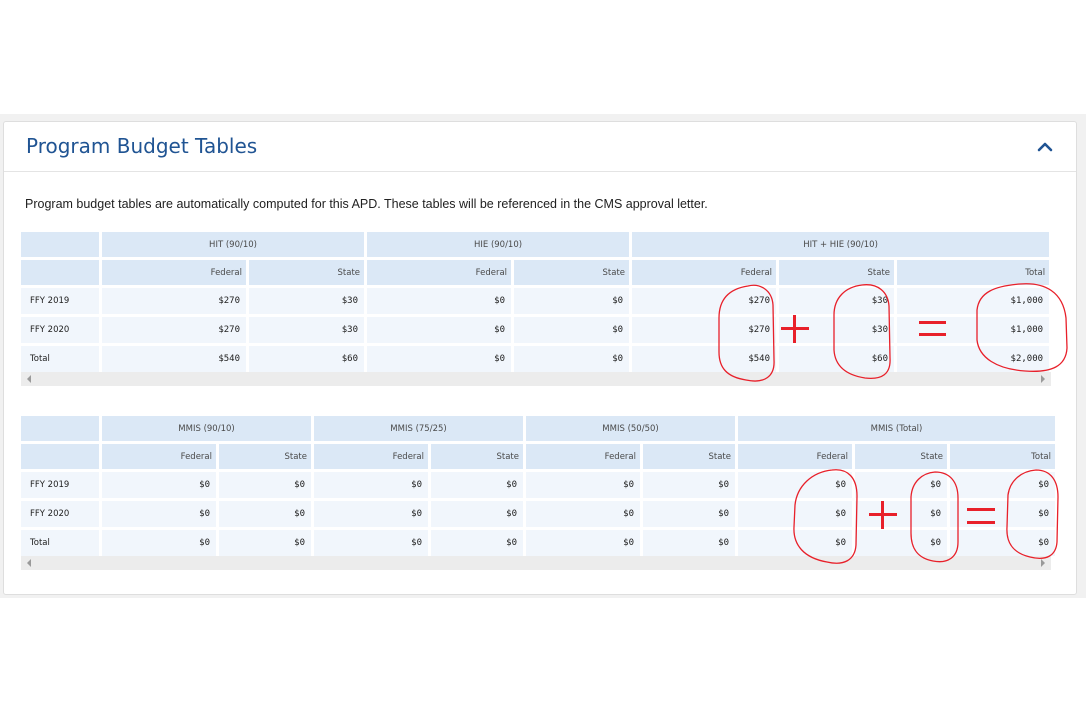 Image resolution: width=1086 pixels, height=711 pixels. Describe the element at coordinates (206, 428) in the screenshot. I see `group-header: MMIS (90/10)` at that location.